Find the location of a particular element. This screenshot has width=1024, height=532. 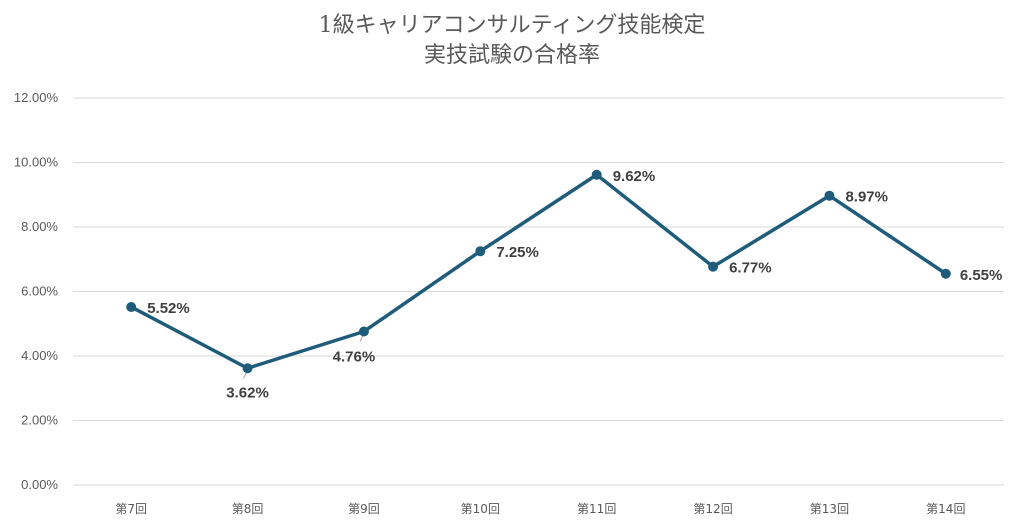

data-label: 5.52% is located at coordinates (168, 308).